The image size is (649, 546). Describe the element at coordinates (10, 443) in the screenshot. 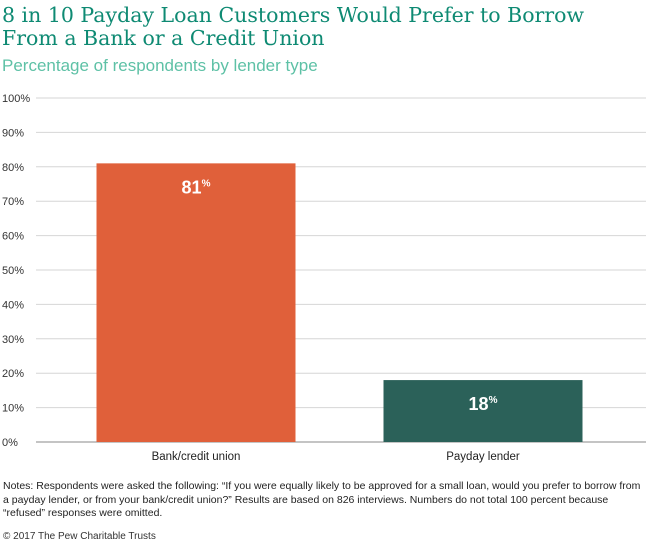

I see `y-tick-label: 0%` at that location.